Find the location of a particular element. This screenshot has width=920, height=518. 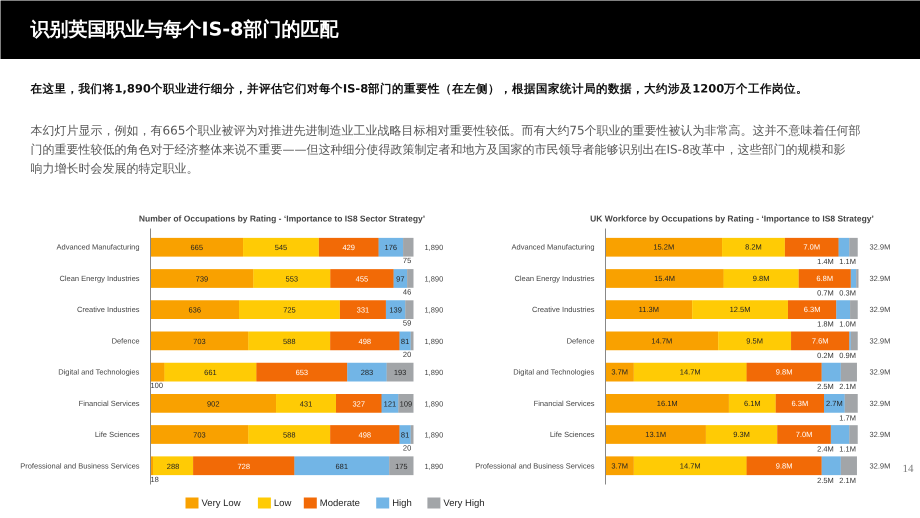

text: 本幻灯片显示，例如，有665个职业被评为对推进先进制造业工业战略目标相对重要性较低。而有大约75个职业的重要性被认为非常高。这并不意味着任何部门的重要性较低的角色对于经济整体来说不重要——但这种细分使得政策制定者和地方及国家的市民领导者能够识别出在IS-8改革中，这些部门的规模和影响力增长时会发展的特定职业。 is located at coordinates (445, 150).